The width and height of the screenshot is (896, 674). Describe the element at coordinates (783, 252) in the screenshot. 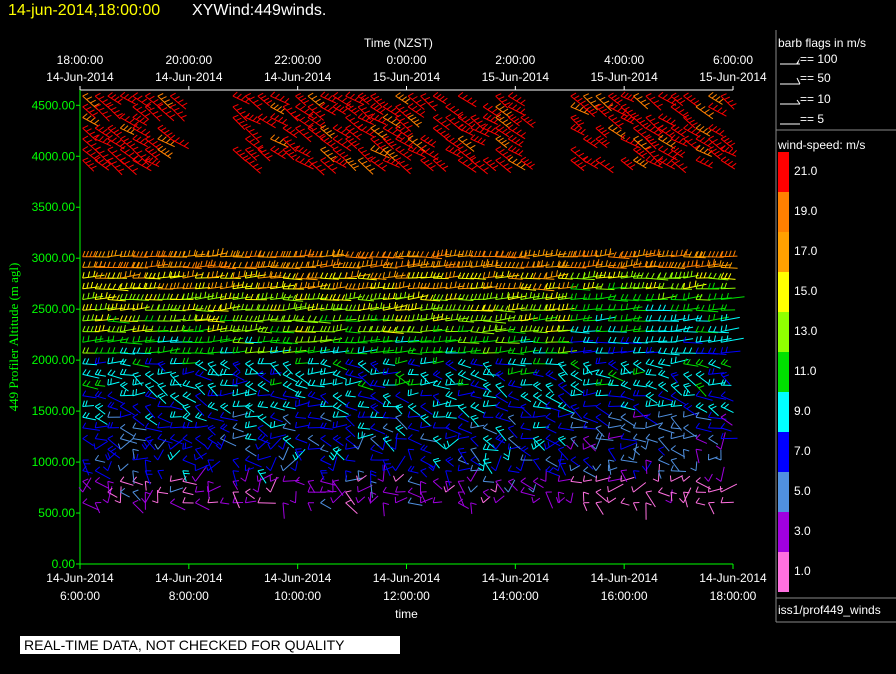

I see `colorbar-segment` at that location.